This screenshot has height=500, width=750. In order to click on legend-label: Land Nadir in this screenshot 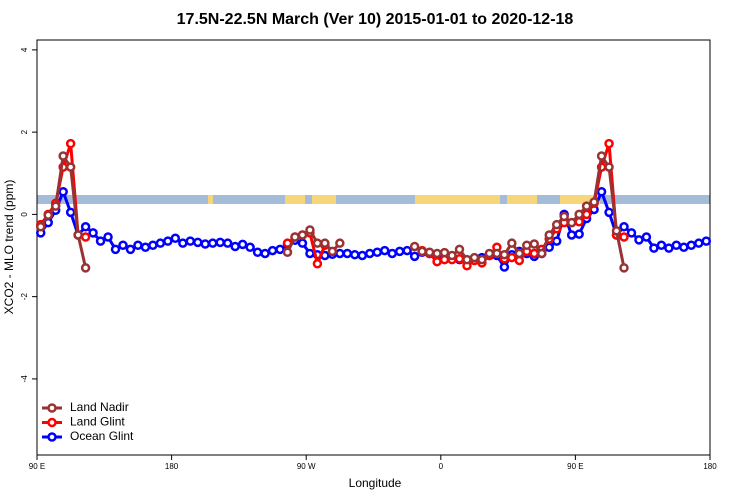, I will do `click(99, 407)`.